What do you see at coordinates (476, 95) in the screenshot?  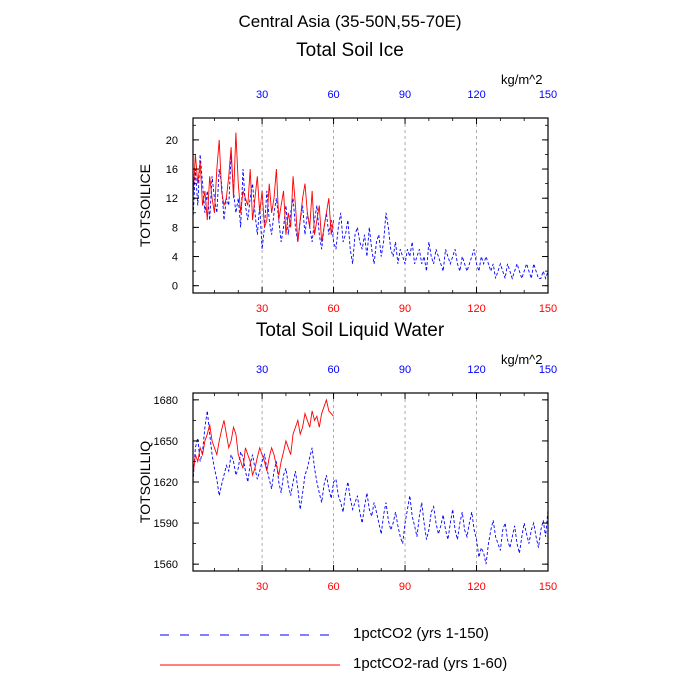 I see `panel-1-x-tick-label-top: 120` at bounding box center [476, 95].